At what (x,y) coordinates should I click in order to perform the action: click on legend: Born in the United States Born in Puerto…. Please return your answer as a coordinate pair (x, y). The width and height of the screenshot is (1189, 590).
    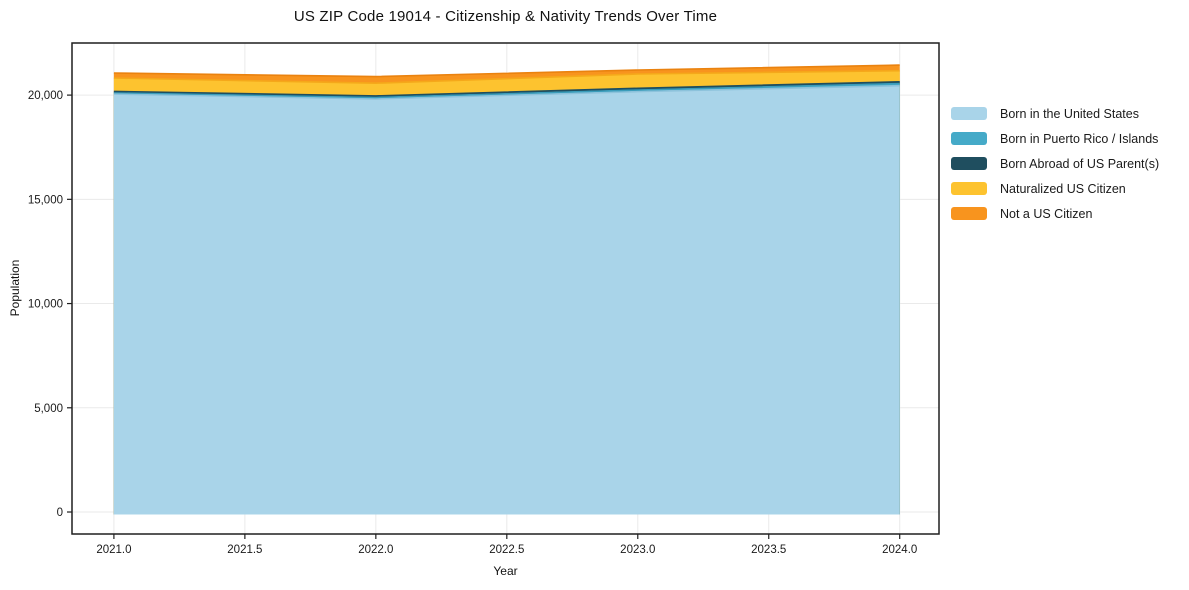
    Looking at the image, I should click on (1055, 163).